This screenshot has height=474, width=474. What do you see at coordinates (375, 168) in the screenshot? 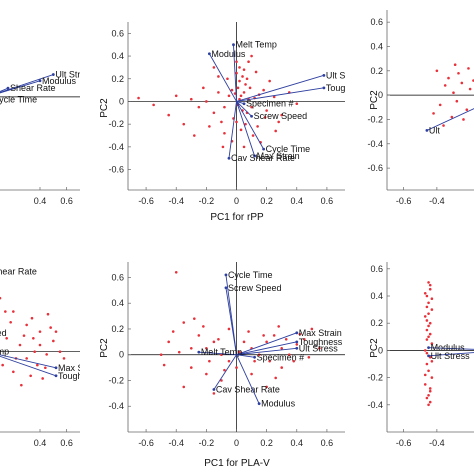
I see `y-tick-label: -0.6` at bounding box center [375, 168].